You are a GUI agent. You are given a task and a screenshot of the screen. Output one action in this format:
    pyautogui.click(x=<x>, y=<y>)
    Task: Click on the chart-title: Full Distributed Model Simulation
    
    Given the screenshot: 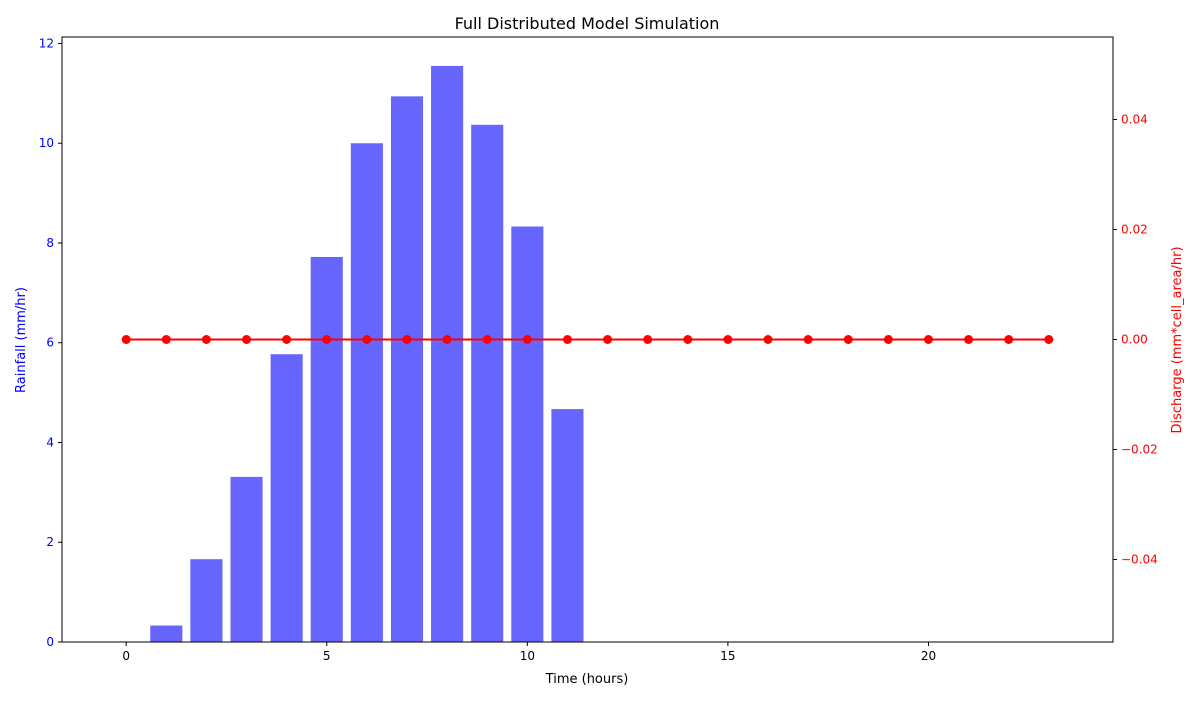 What is the action you would take?
    pyautogui.click(x=587, y=23)
    